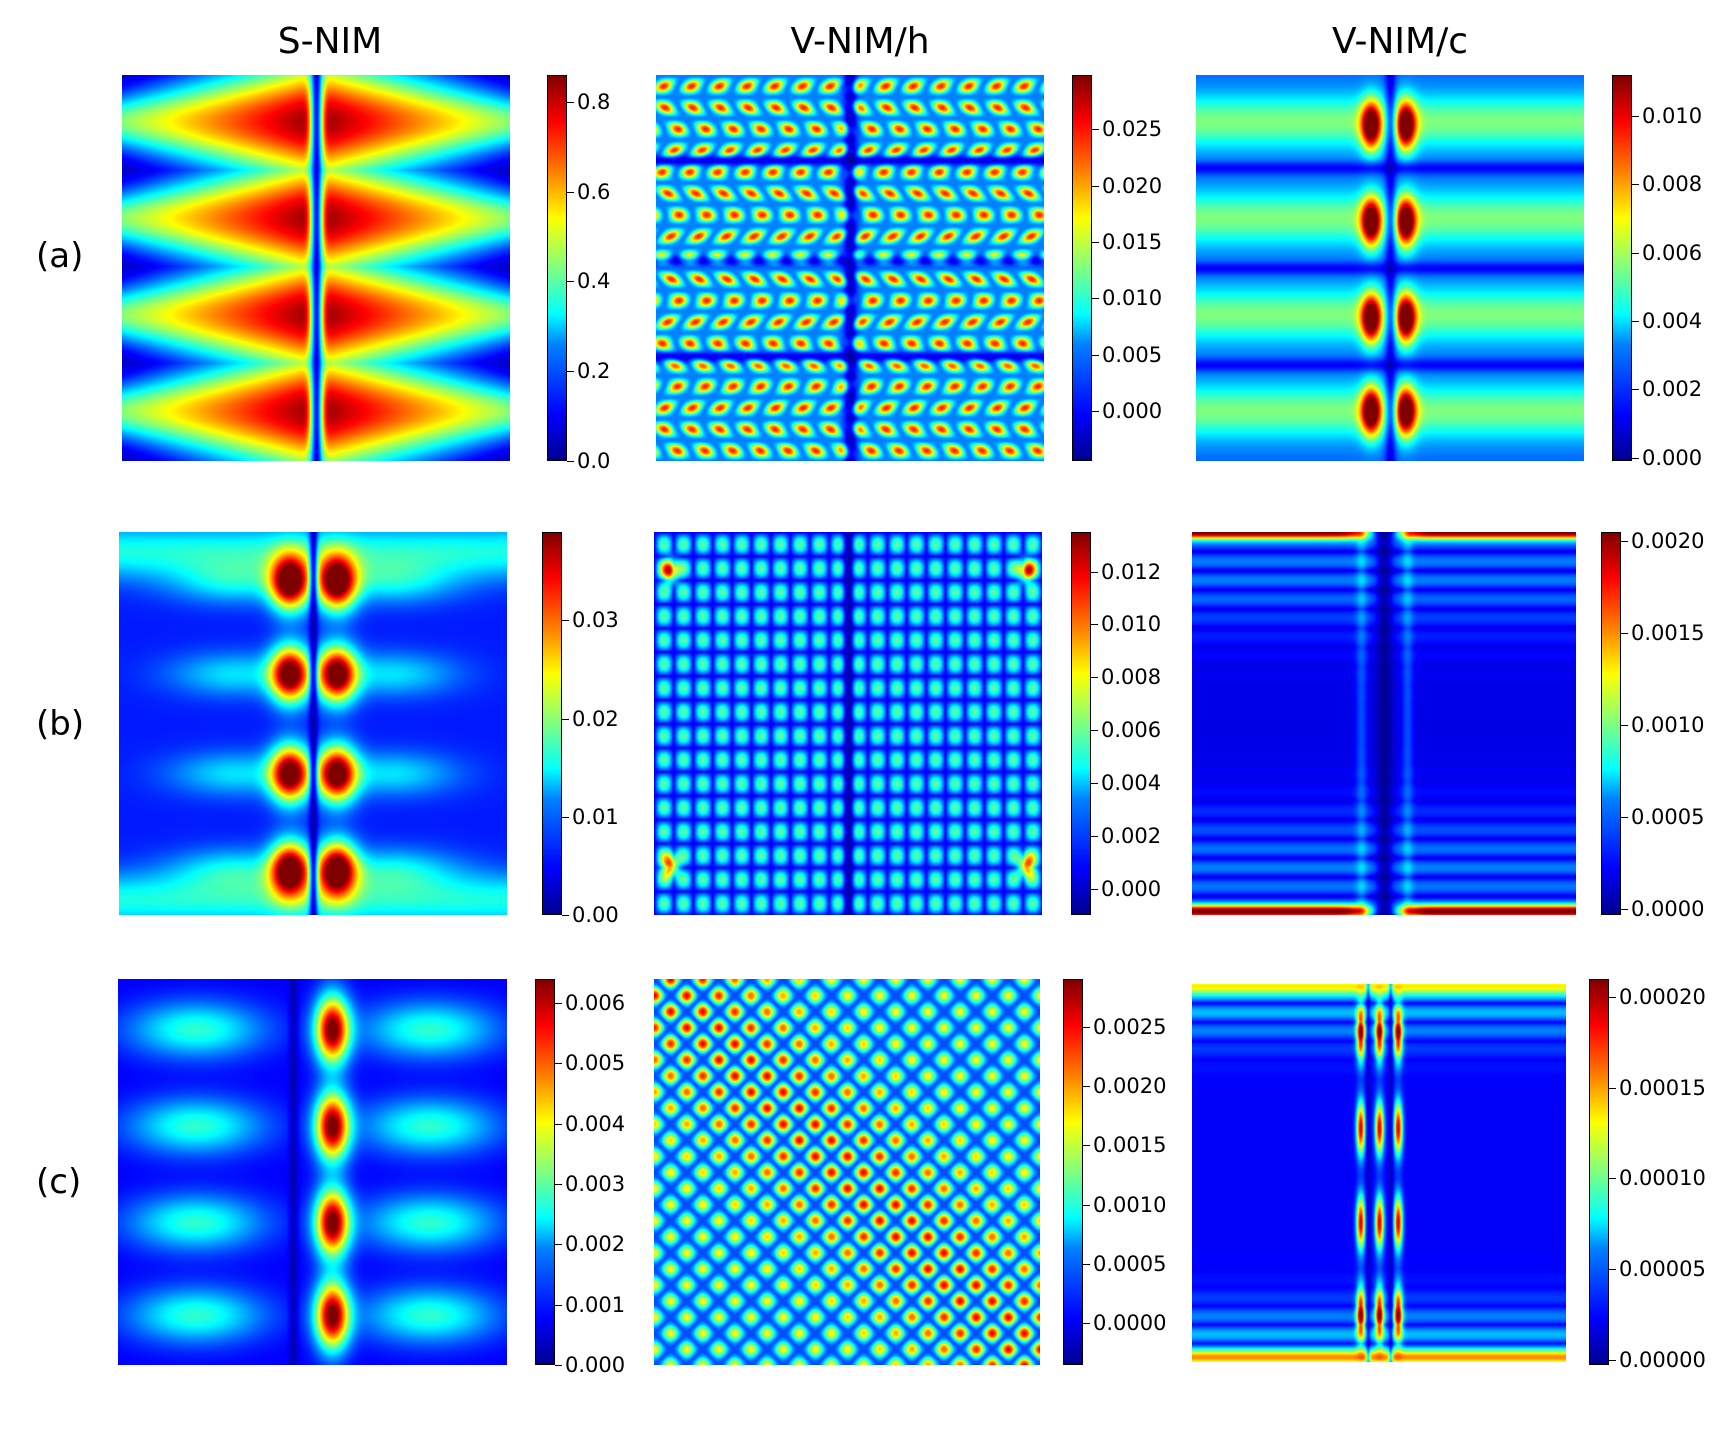 Image resolution: width=1713 pixels, height=1429 pixels. I want to click on colorbar-tick-label: 0.00000, so click(1662, 1360).